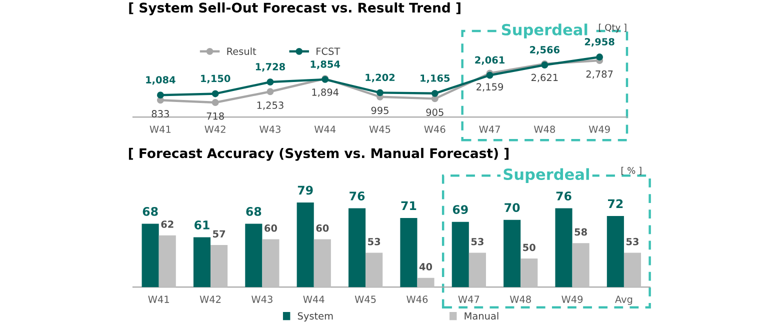 This screenshot has width=760, height=327. Describe the element at coordinates (435, 112) in the screenshot. I see `data-label: 905` at that location.